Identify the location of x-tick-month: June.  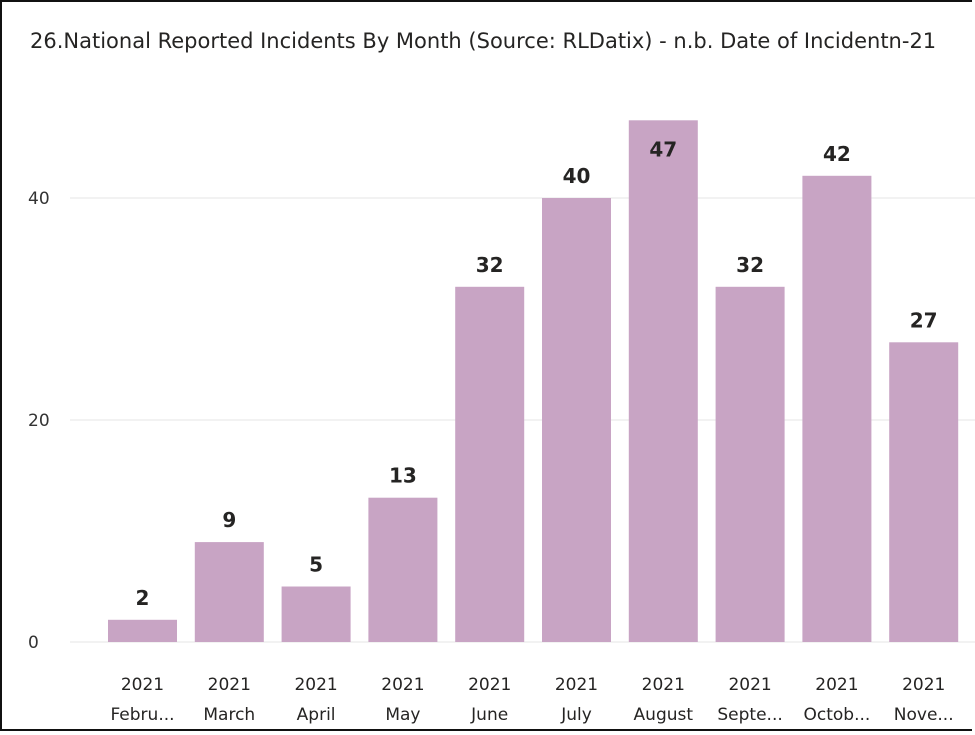
(489, 715).